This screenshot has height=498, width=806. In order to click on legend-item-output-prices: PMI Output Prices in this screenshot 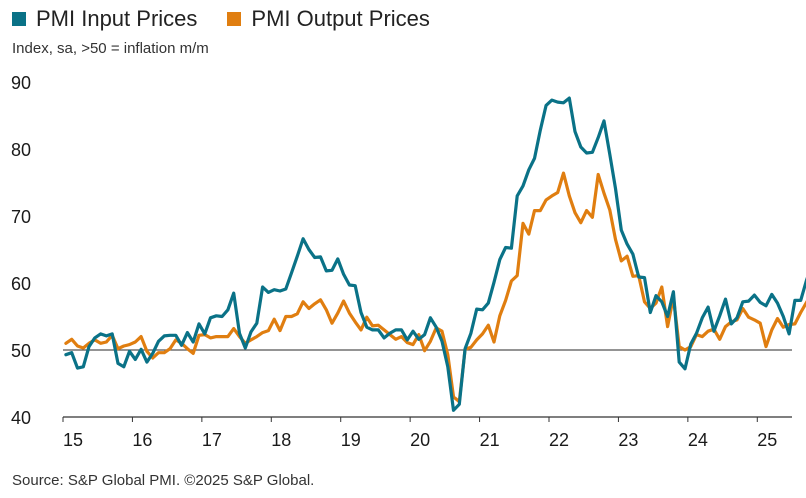, I will do `click(328, 19)`.